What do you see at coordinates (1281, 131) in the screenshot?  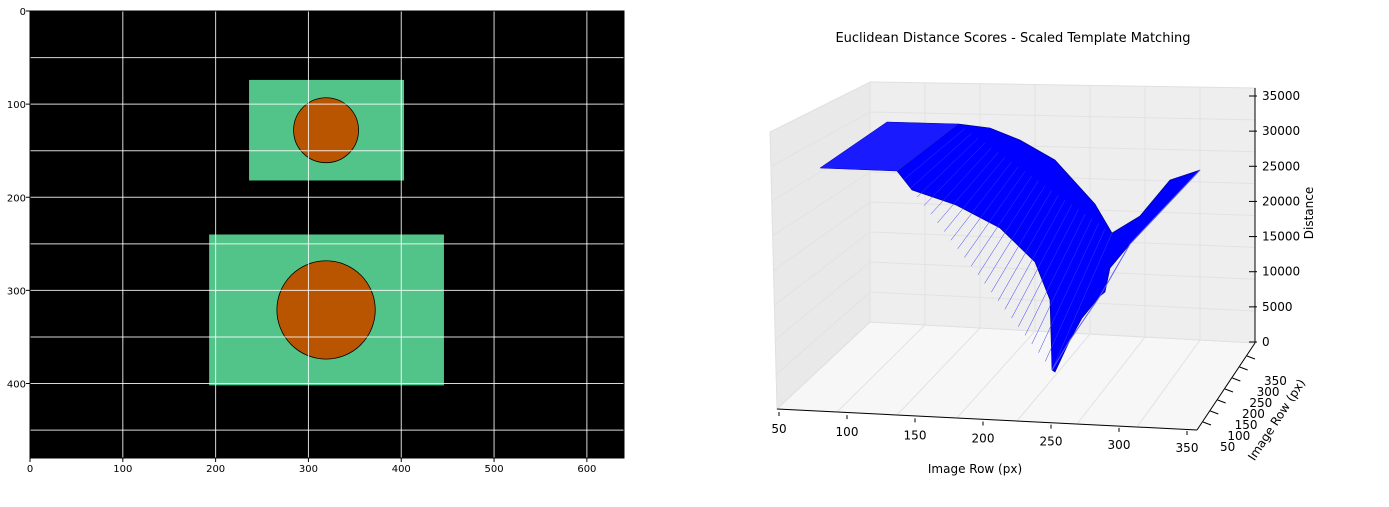 I see `z-tick-label: 30000` at bounding box center [1281, 131].